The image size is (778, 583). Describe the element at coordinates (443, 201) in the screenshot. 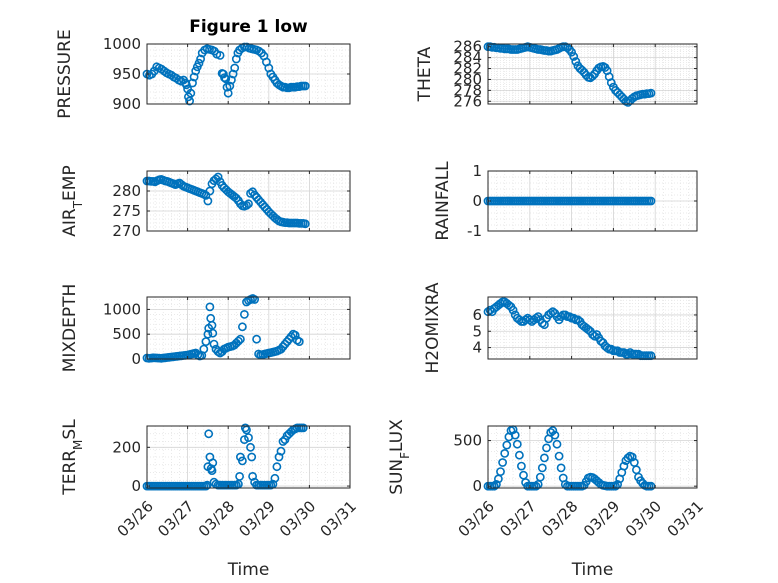

I see `y-axis-label: RAINFALL` at that location.